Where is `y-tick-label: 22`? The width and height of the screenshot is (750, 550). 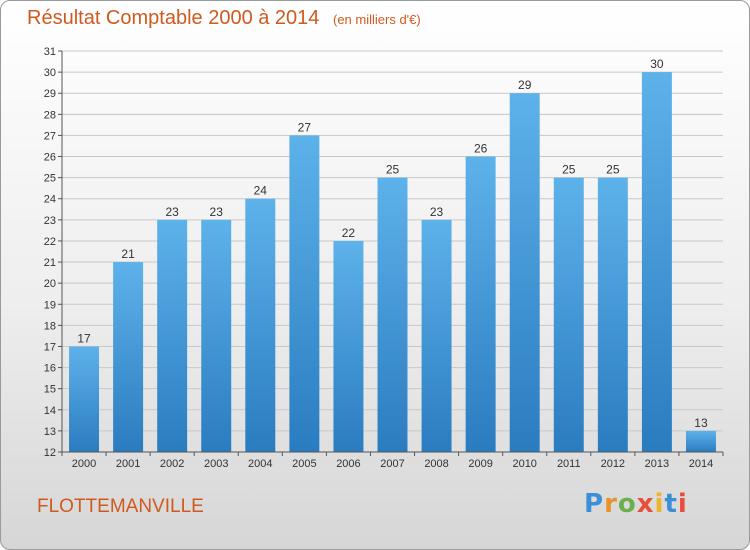 y-tick-label: 22 is located at coordinates (50, 242).